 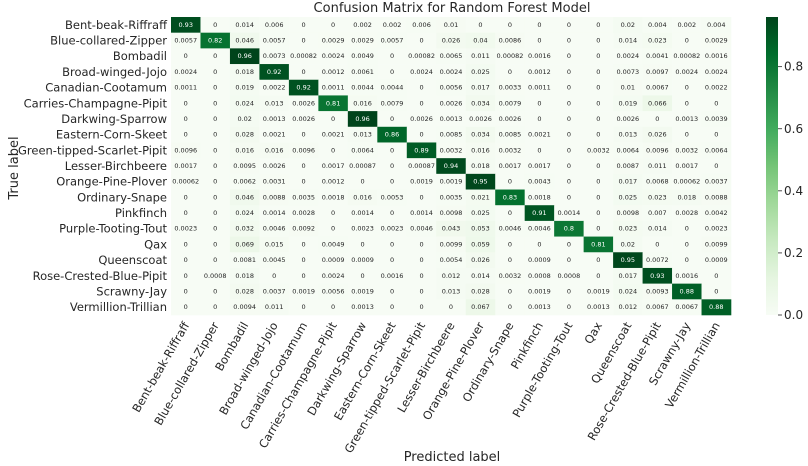 I want to click on cell-value-label: 0.0023, so click(x=185, y=229).